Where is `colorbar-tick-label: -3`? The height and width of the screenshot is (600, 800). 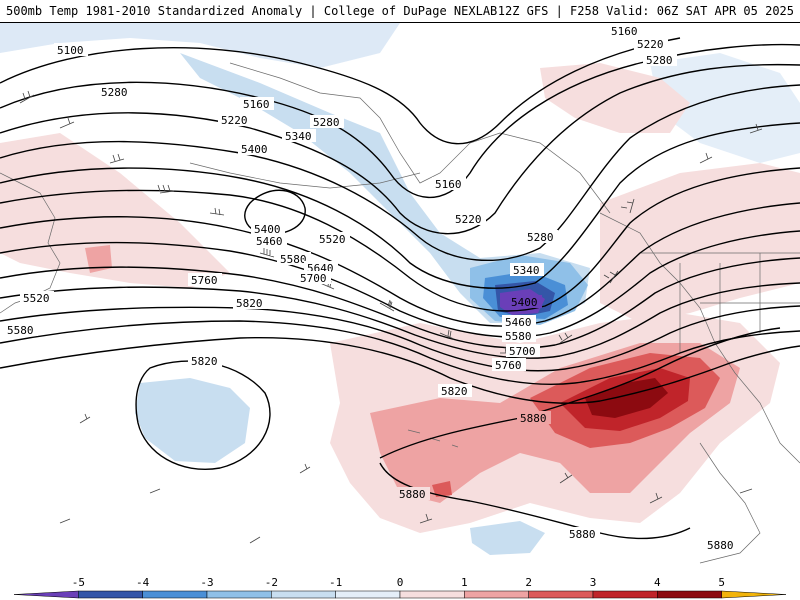 colorbar-tick-label: -3 is located at coordinates (206, 582).